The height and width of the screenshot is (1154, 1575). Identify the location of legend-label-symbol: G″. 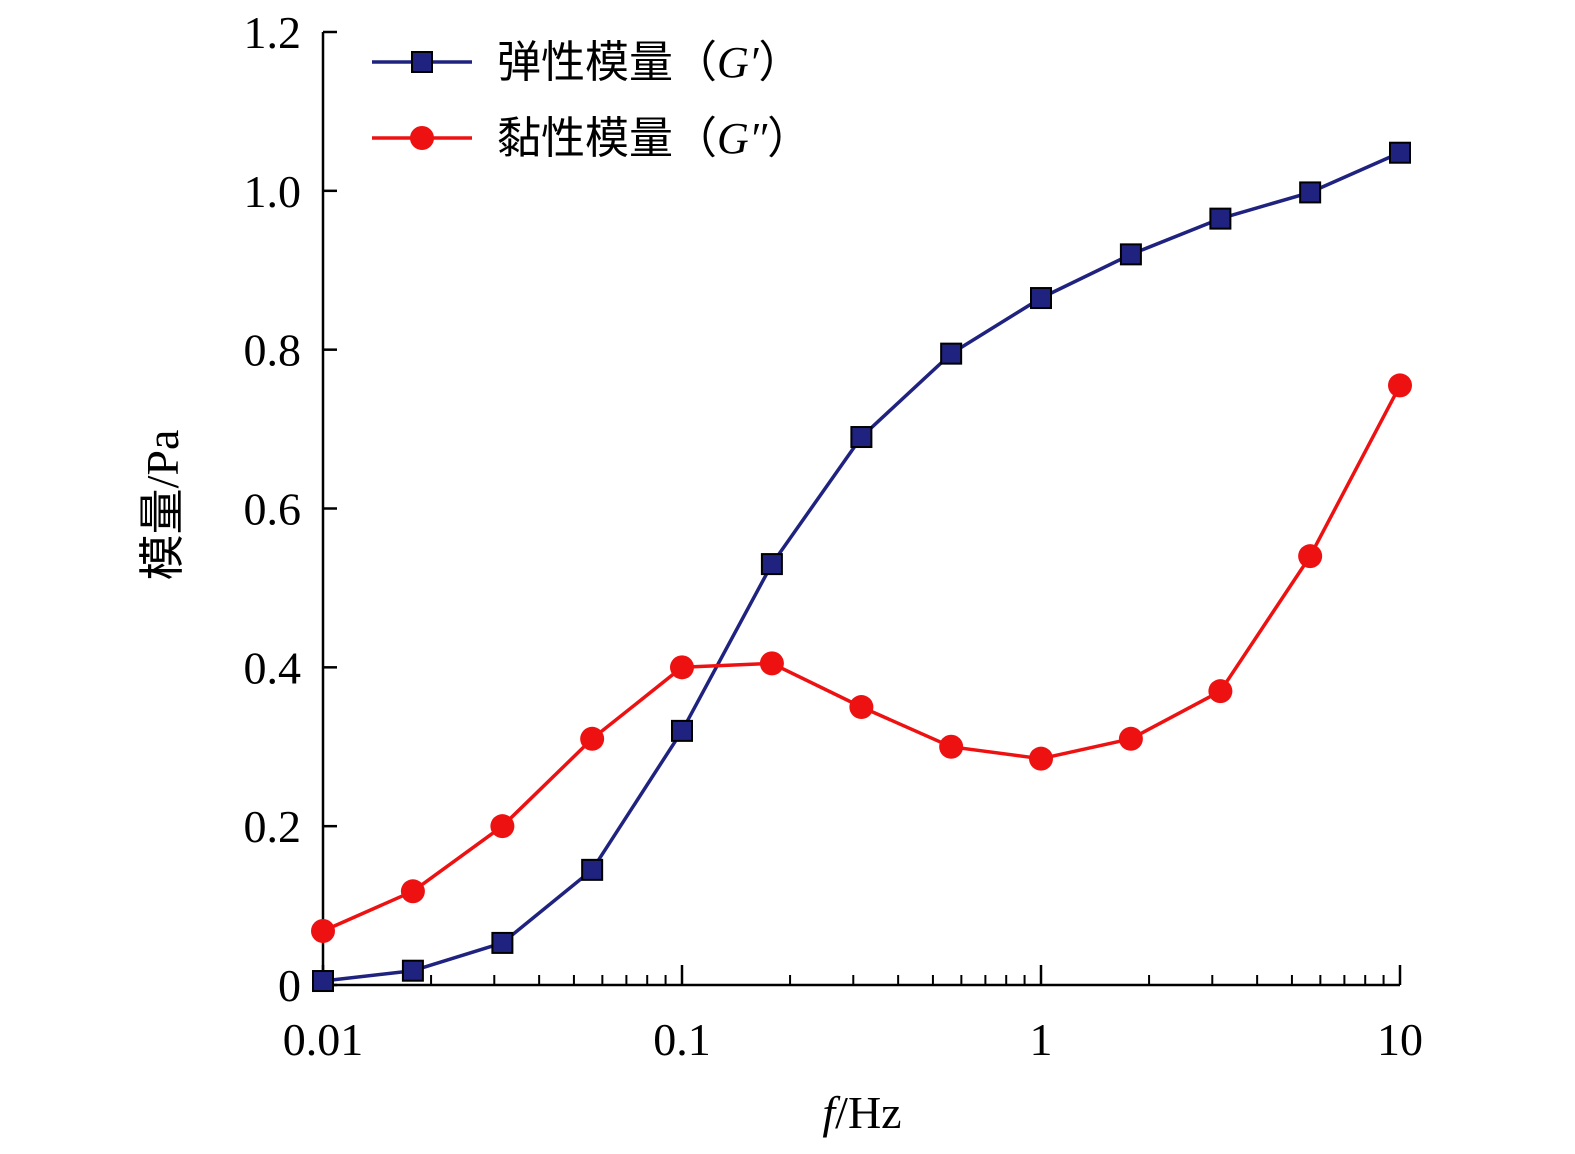
(742, 138).